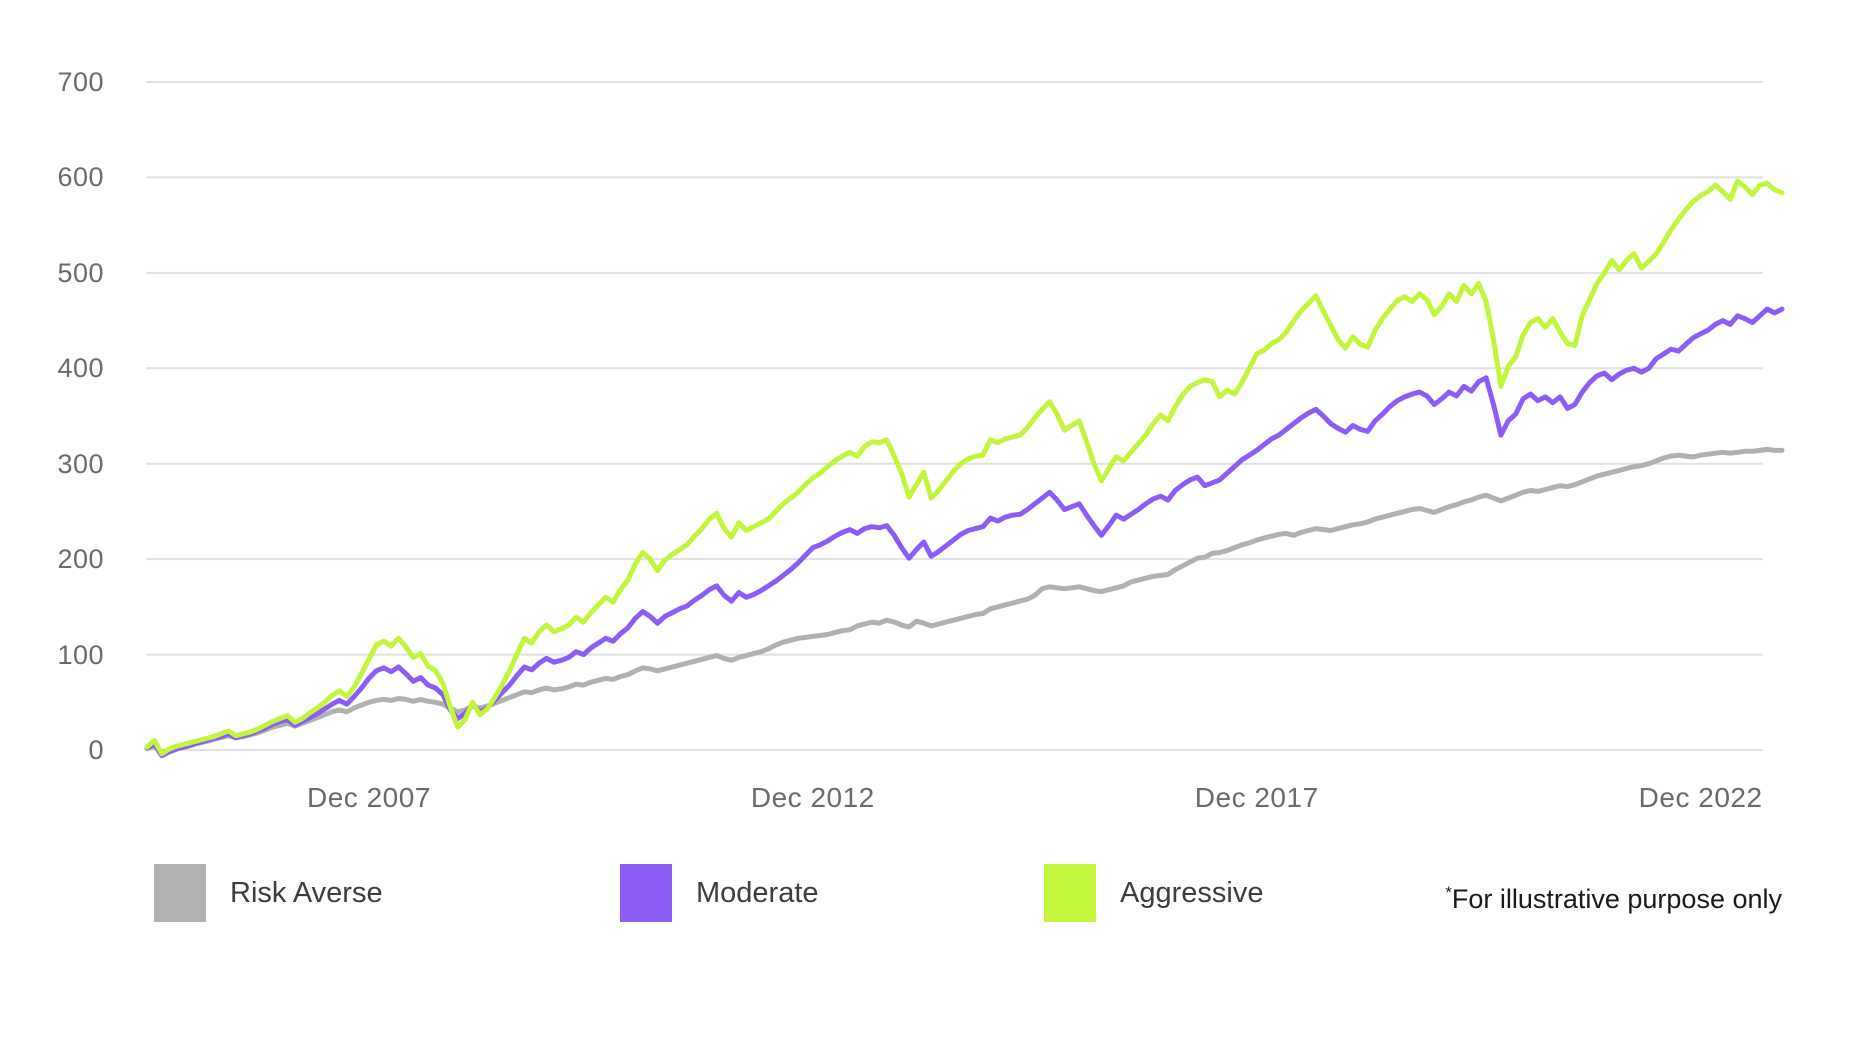 Image resolution: width=1875 pixels, height=1042 pixels. What do you see at coordinates (306, 892) in the screenshot?
I see `legend-label: Risk Averse` at bounding box center [306, 892].